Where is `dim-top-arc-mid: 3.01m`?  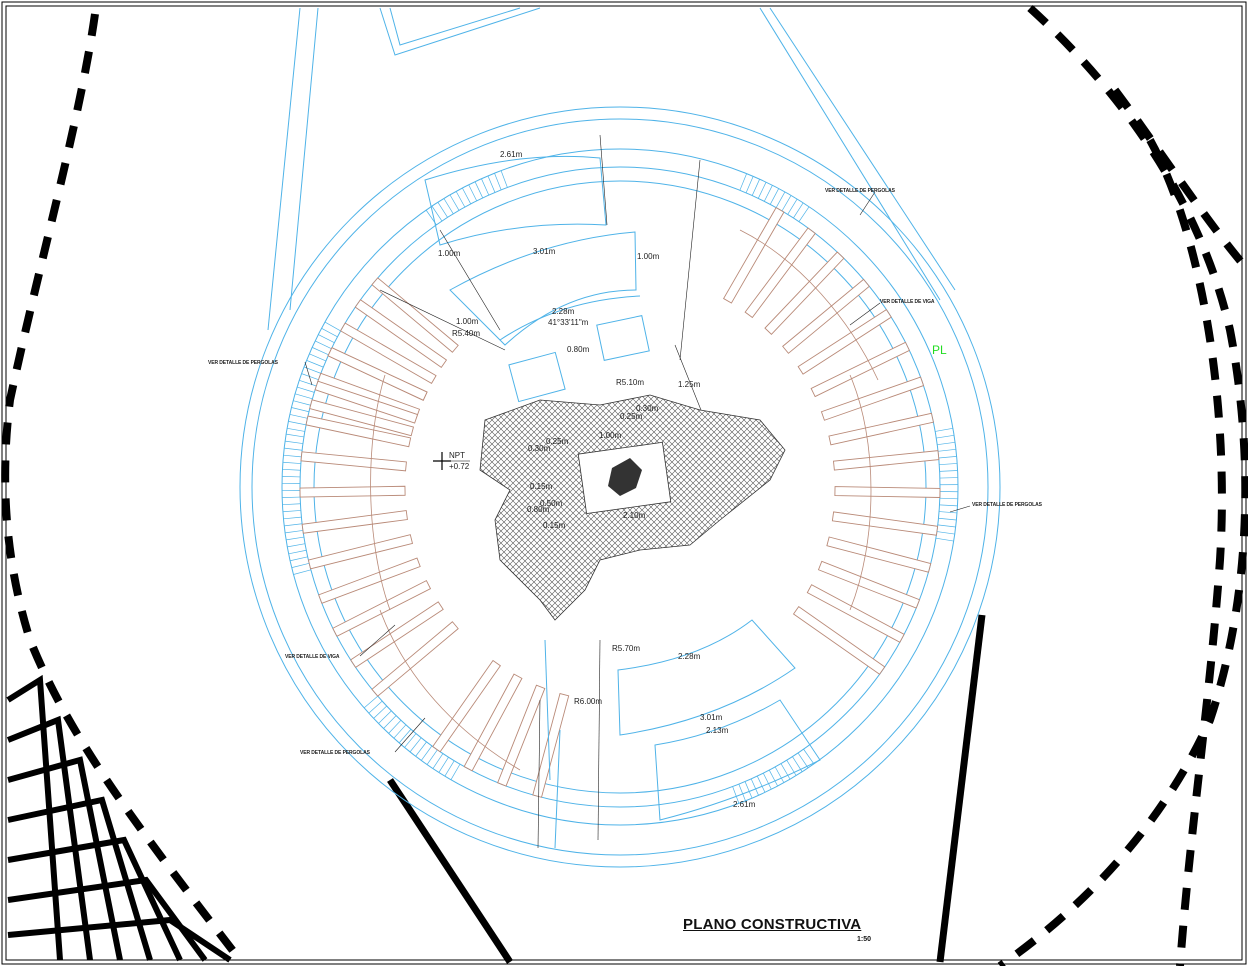 dim-top-arc-mid: 3.01m is located at coordinates (544, 251).